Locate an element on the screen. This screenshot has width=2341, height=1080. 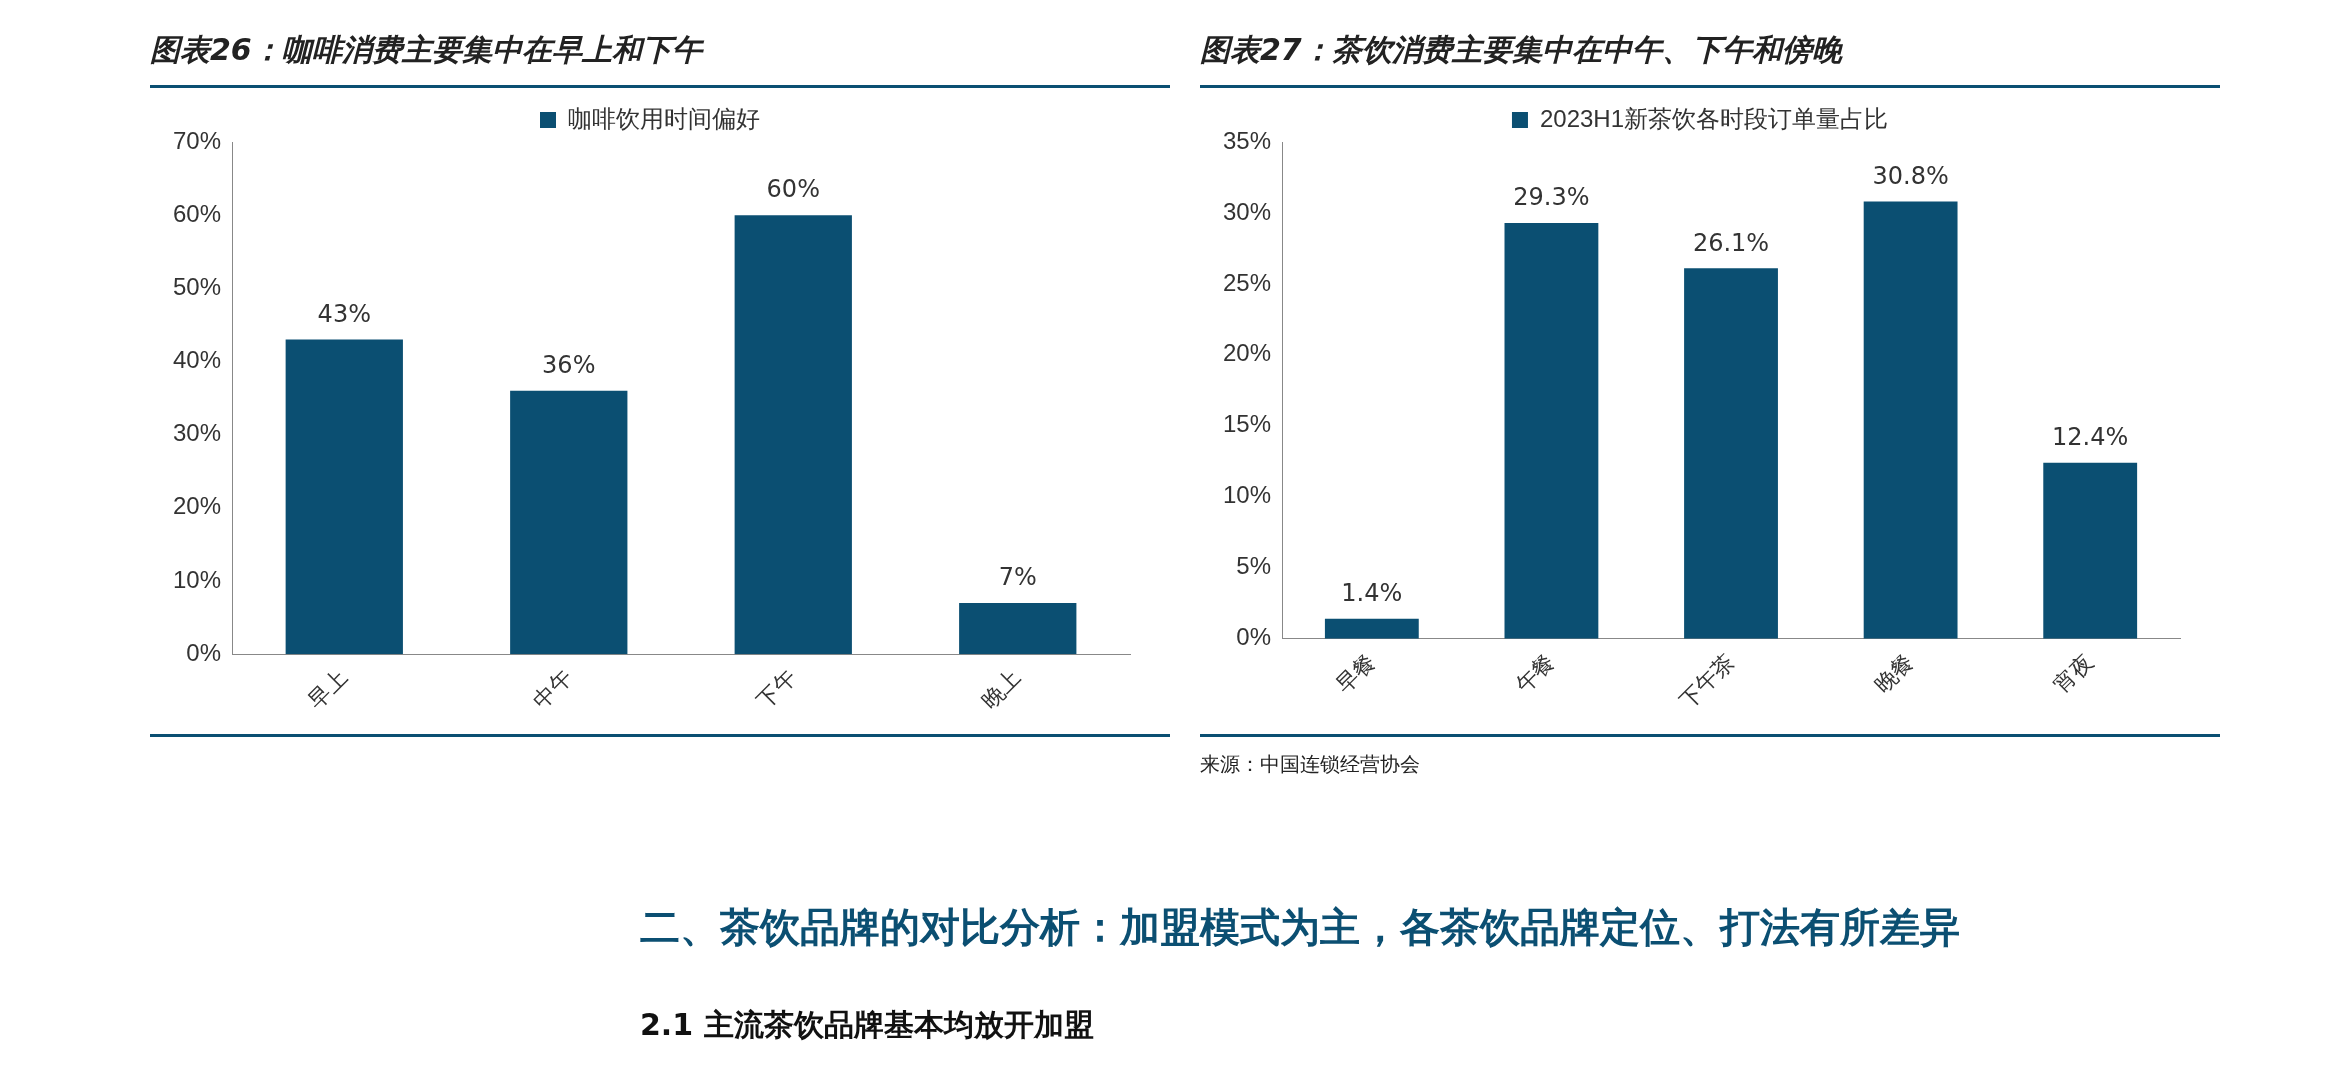
chart-title: 图表26：咖啡消费主要集中在早上和下午 is located at coordinates (660, 59).